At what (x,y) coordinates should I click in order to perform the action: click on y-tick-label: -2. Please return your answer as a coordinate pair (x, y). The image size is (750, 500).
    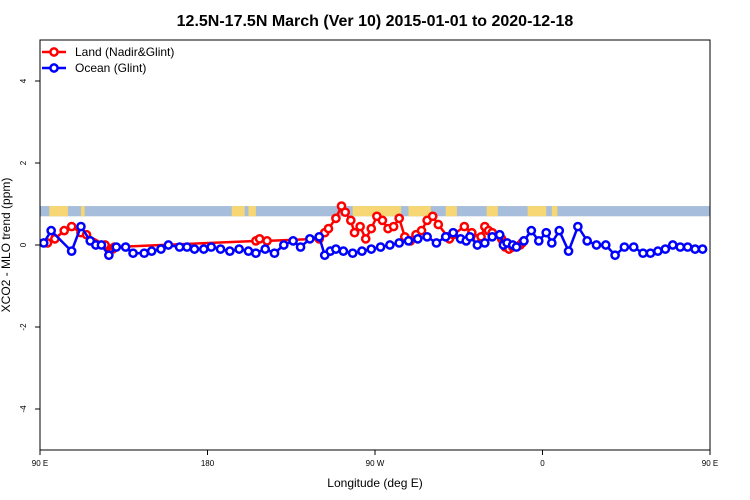
    Looking at the image, I should click on (23, 327).